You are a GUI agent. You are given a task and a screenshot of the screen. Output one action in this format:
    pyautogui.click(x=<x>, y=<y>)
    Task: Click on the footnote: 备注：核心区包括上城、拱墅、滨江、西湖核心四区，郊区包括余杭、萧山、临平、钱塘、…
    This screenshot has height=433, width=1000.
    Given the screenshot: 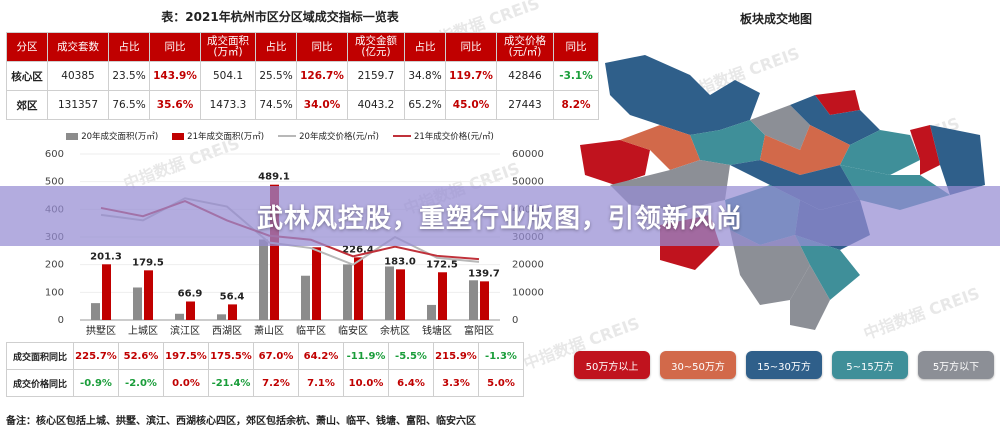 What is the action you would take?
    pyautogui.click(x=241, y=421)
    